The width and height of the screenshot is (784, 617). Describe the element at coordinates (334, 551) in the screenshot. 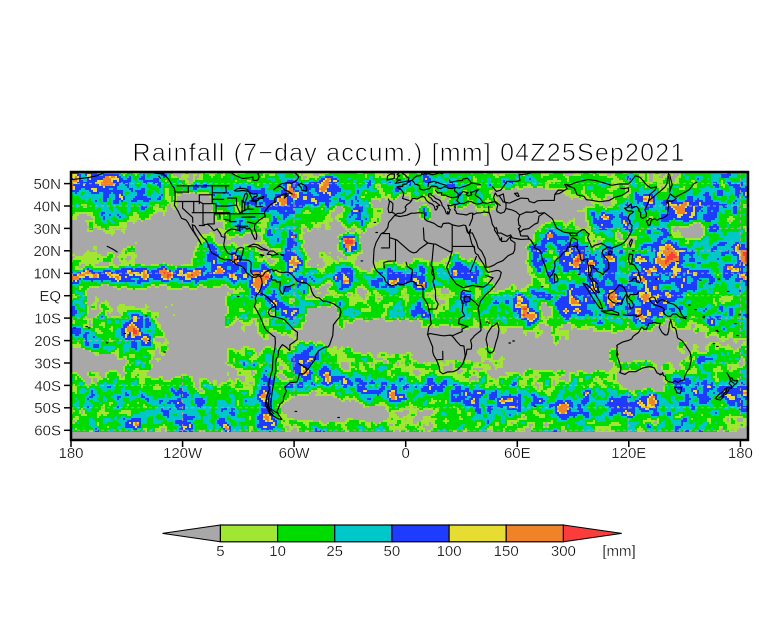

I see `svg-text: 25` at that location.